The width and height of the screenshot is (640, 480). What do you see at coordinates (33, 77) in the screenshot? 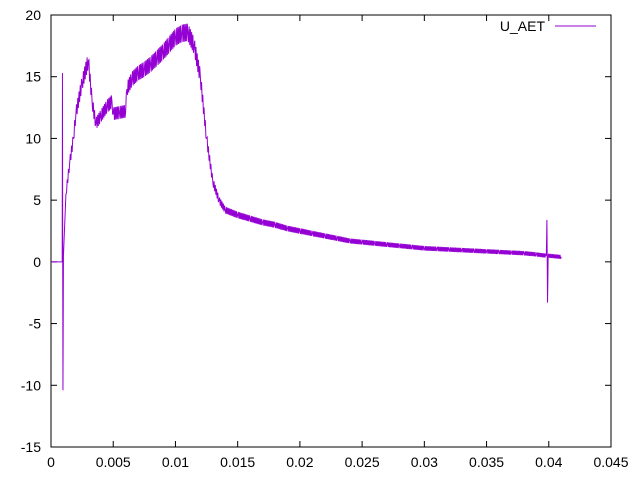
I see `y-tick-label: 15` at bounding box center [33, 77].